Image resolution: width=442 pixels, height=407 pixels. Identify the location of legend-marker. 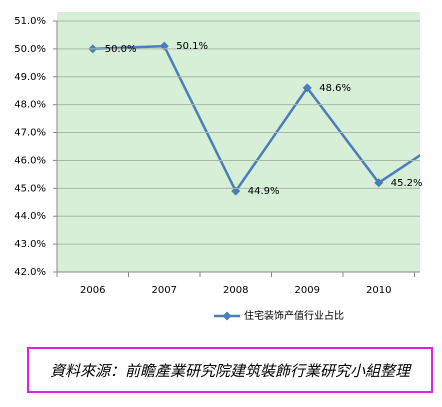
(227, 316).